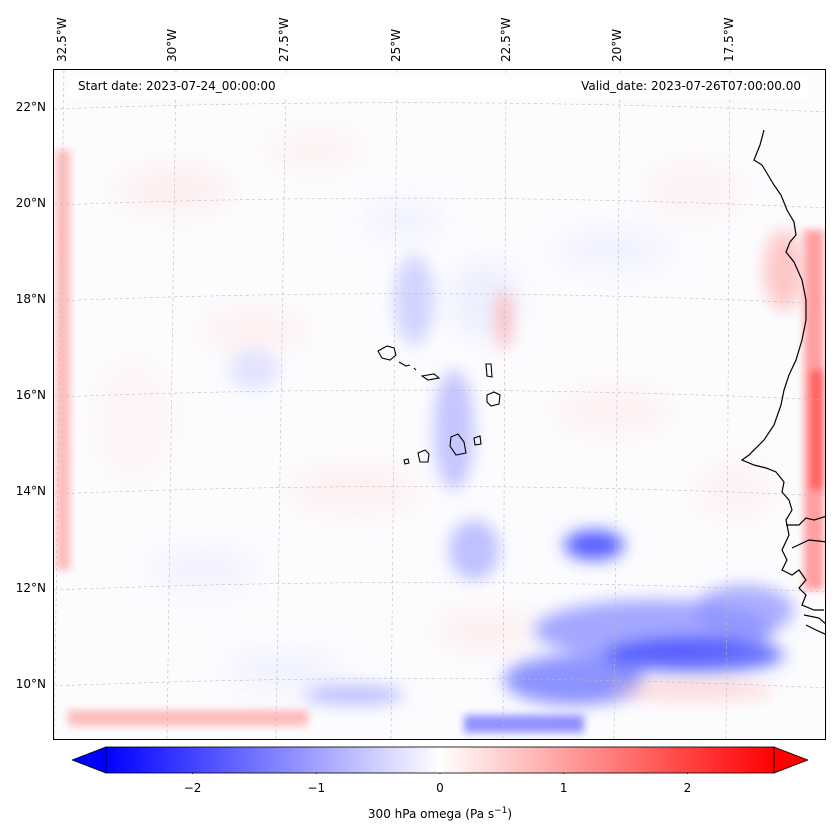  I want to click on latitude-label: 20°N, so click(30, 203).